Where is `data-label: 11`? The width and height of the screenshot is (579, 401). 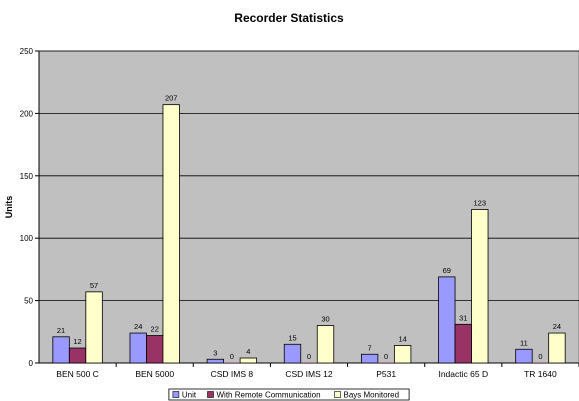 data-label: 11 is located at coordinates (524, 342).